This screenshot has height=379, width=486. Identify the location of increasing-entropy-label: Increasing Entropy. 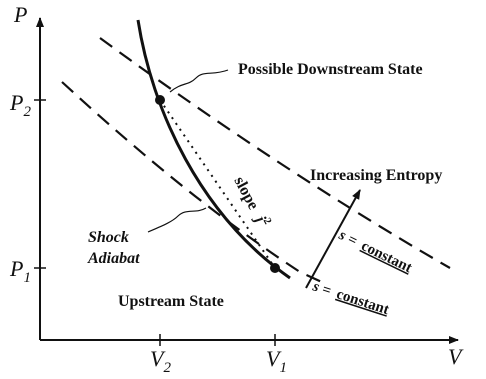
(376, 175).